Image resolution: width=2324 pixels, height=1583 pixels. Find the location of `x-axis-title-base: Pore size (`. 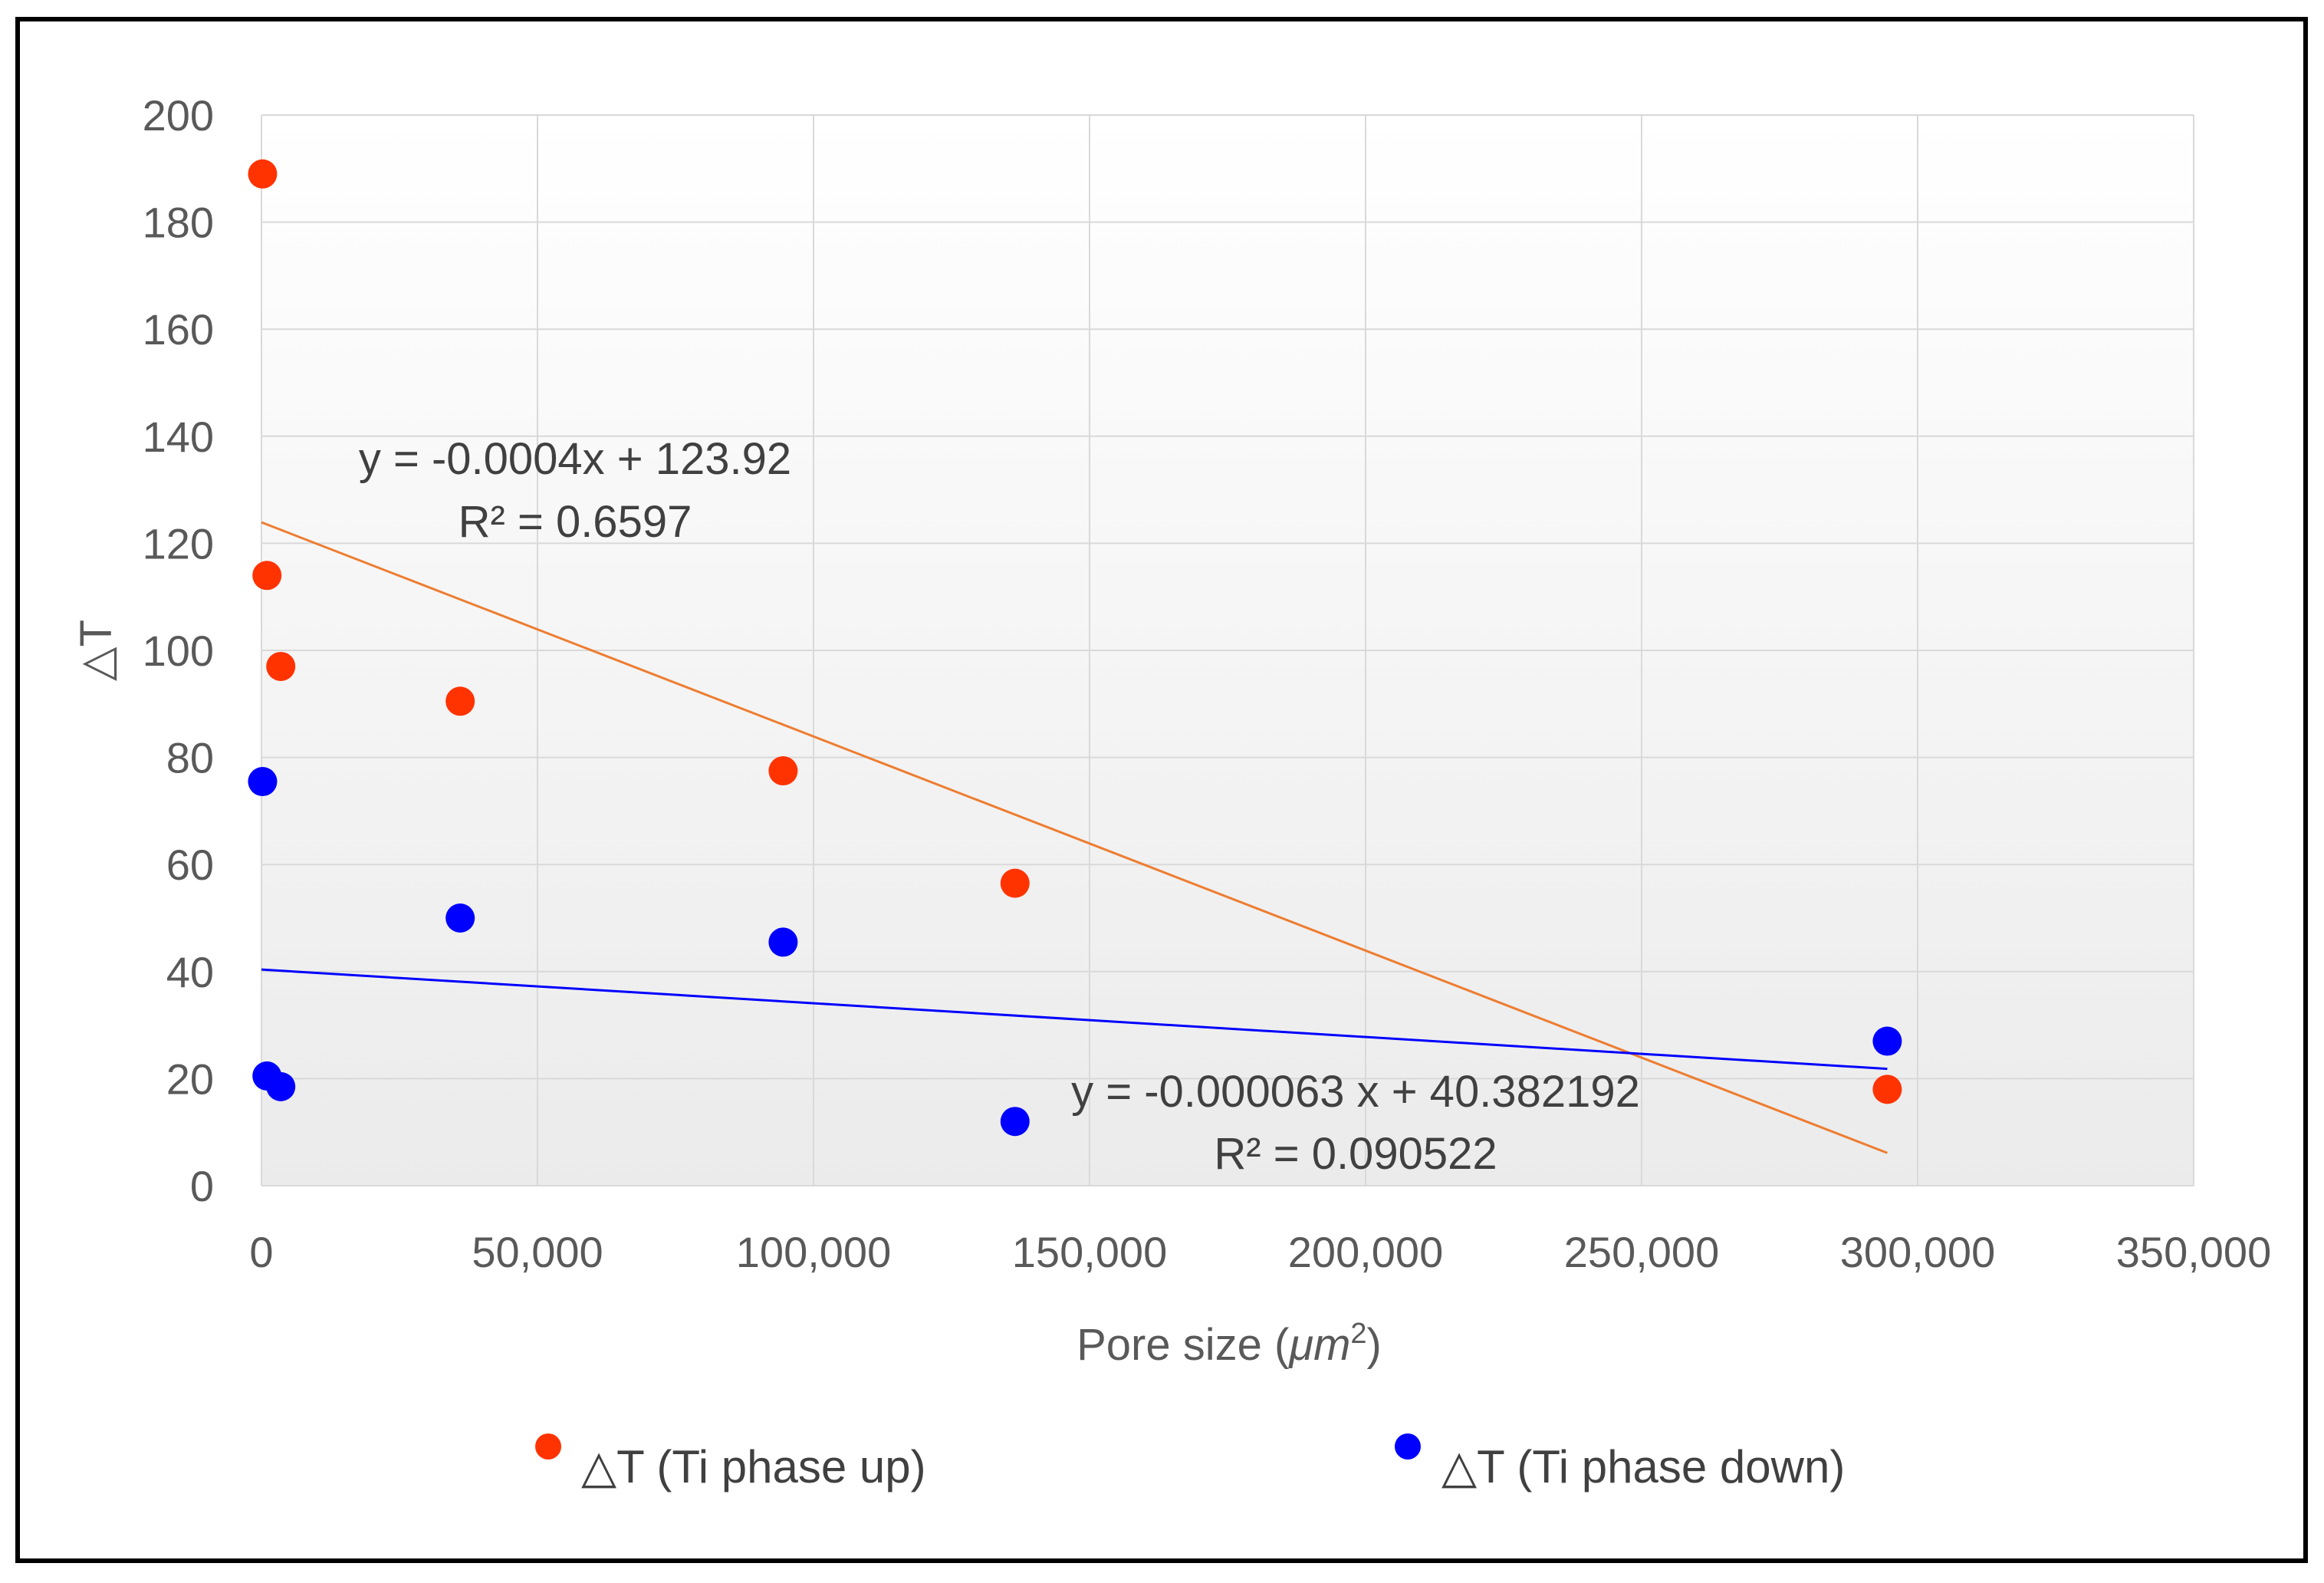

x-axis-title-base: Pore size ( is located at coordinates (1183, 1345).